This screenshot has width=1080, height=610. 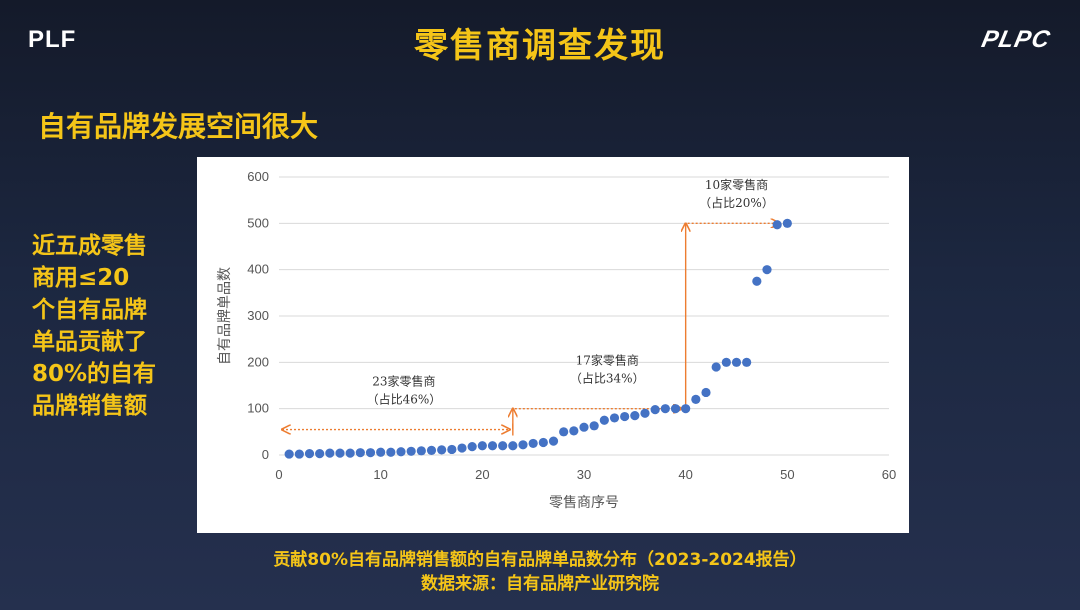 I want to click on x-tick-labels: 0 10 20 30 40 50 60, so click(x=585, y=474).